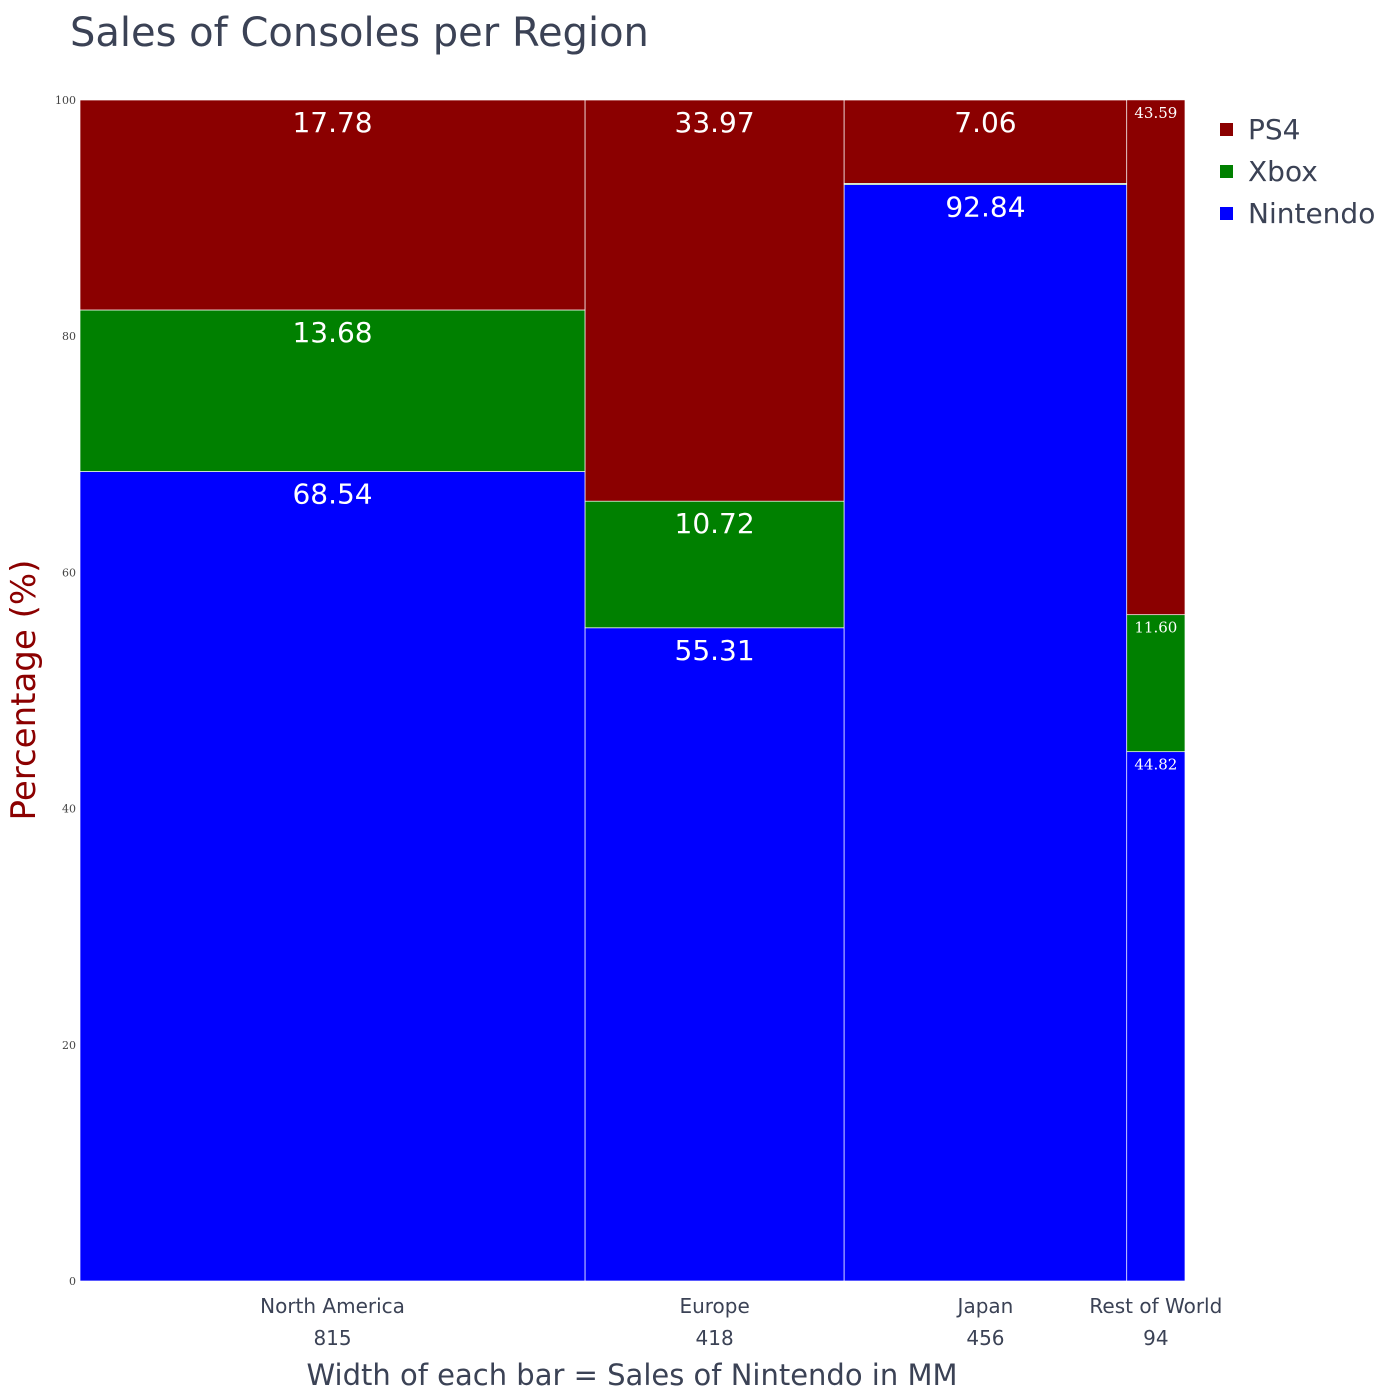 The width and height of the screenshot is (1400, 1400). I want to click on legend-item-nintendo: Nintendo, so click(1297, 213).